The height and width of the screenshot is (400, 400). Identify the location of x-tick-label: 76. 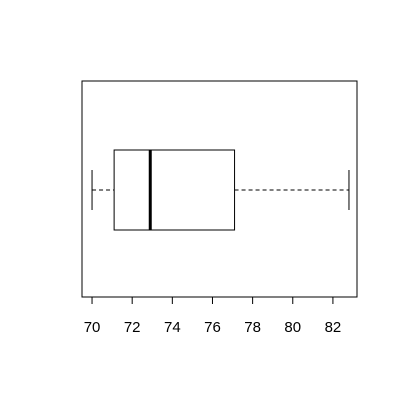
(212, 327).